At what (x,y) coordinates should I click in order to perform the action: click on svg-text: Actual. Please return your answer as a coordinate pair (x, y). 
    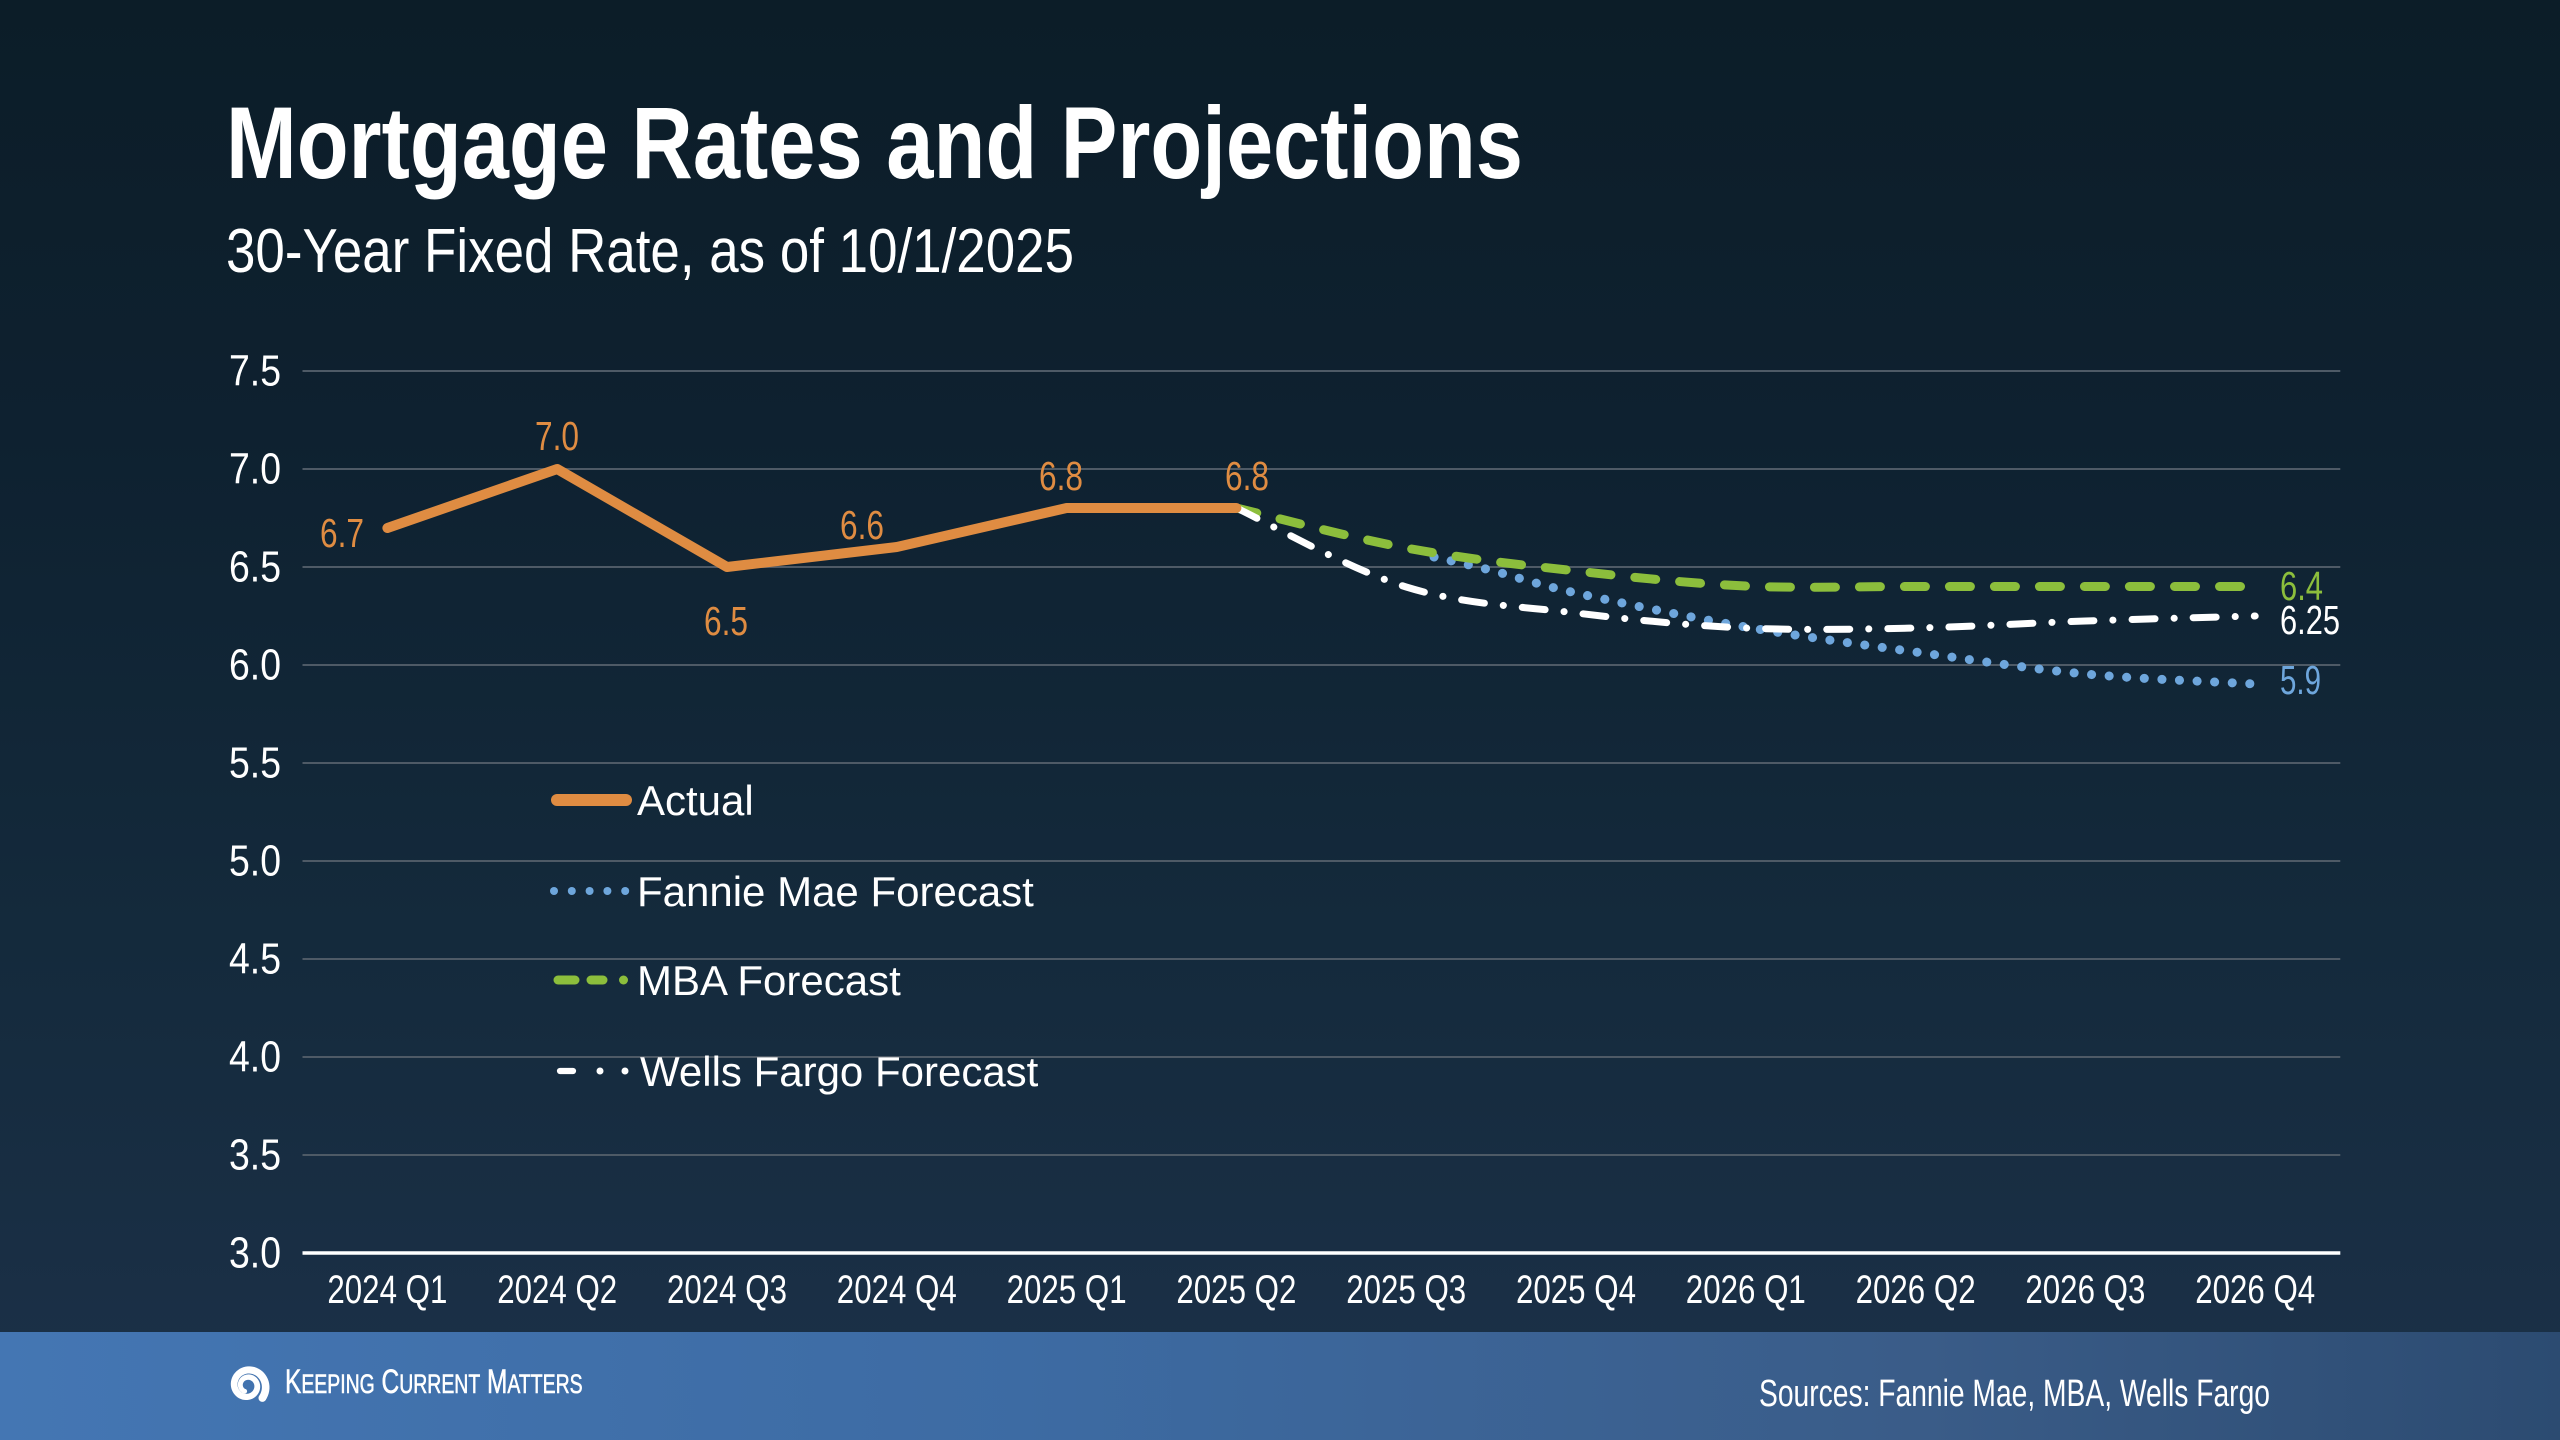
    Looking at the image, I should click on (695, 800).